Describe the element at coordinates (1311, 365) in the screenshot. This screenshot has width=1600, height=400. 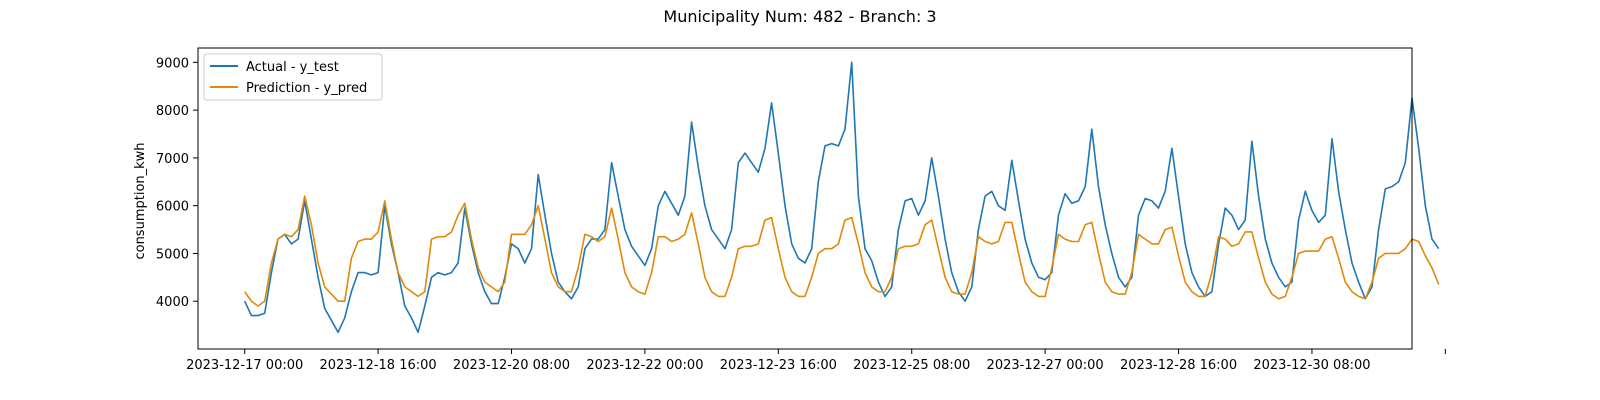
I see `x-tick-label: 2023-12-30 08:00` at that location.